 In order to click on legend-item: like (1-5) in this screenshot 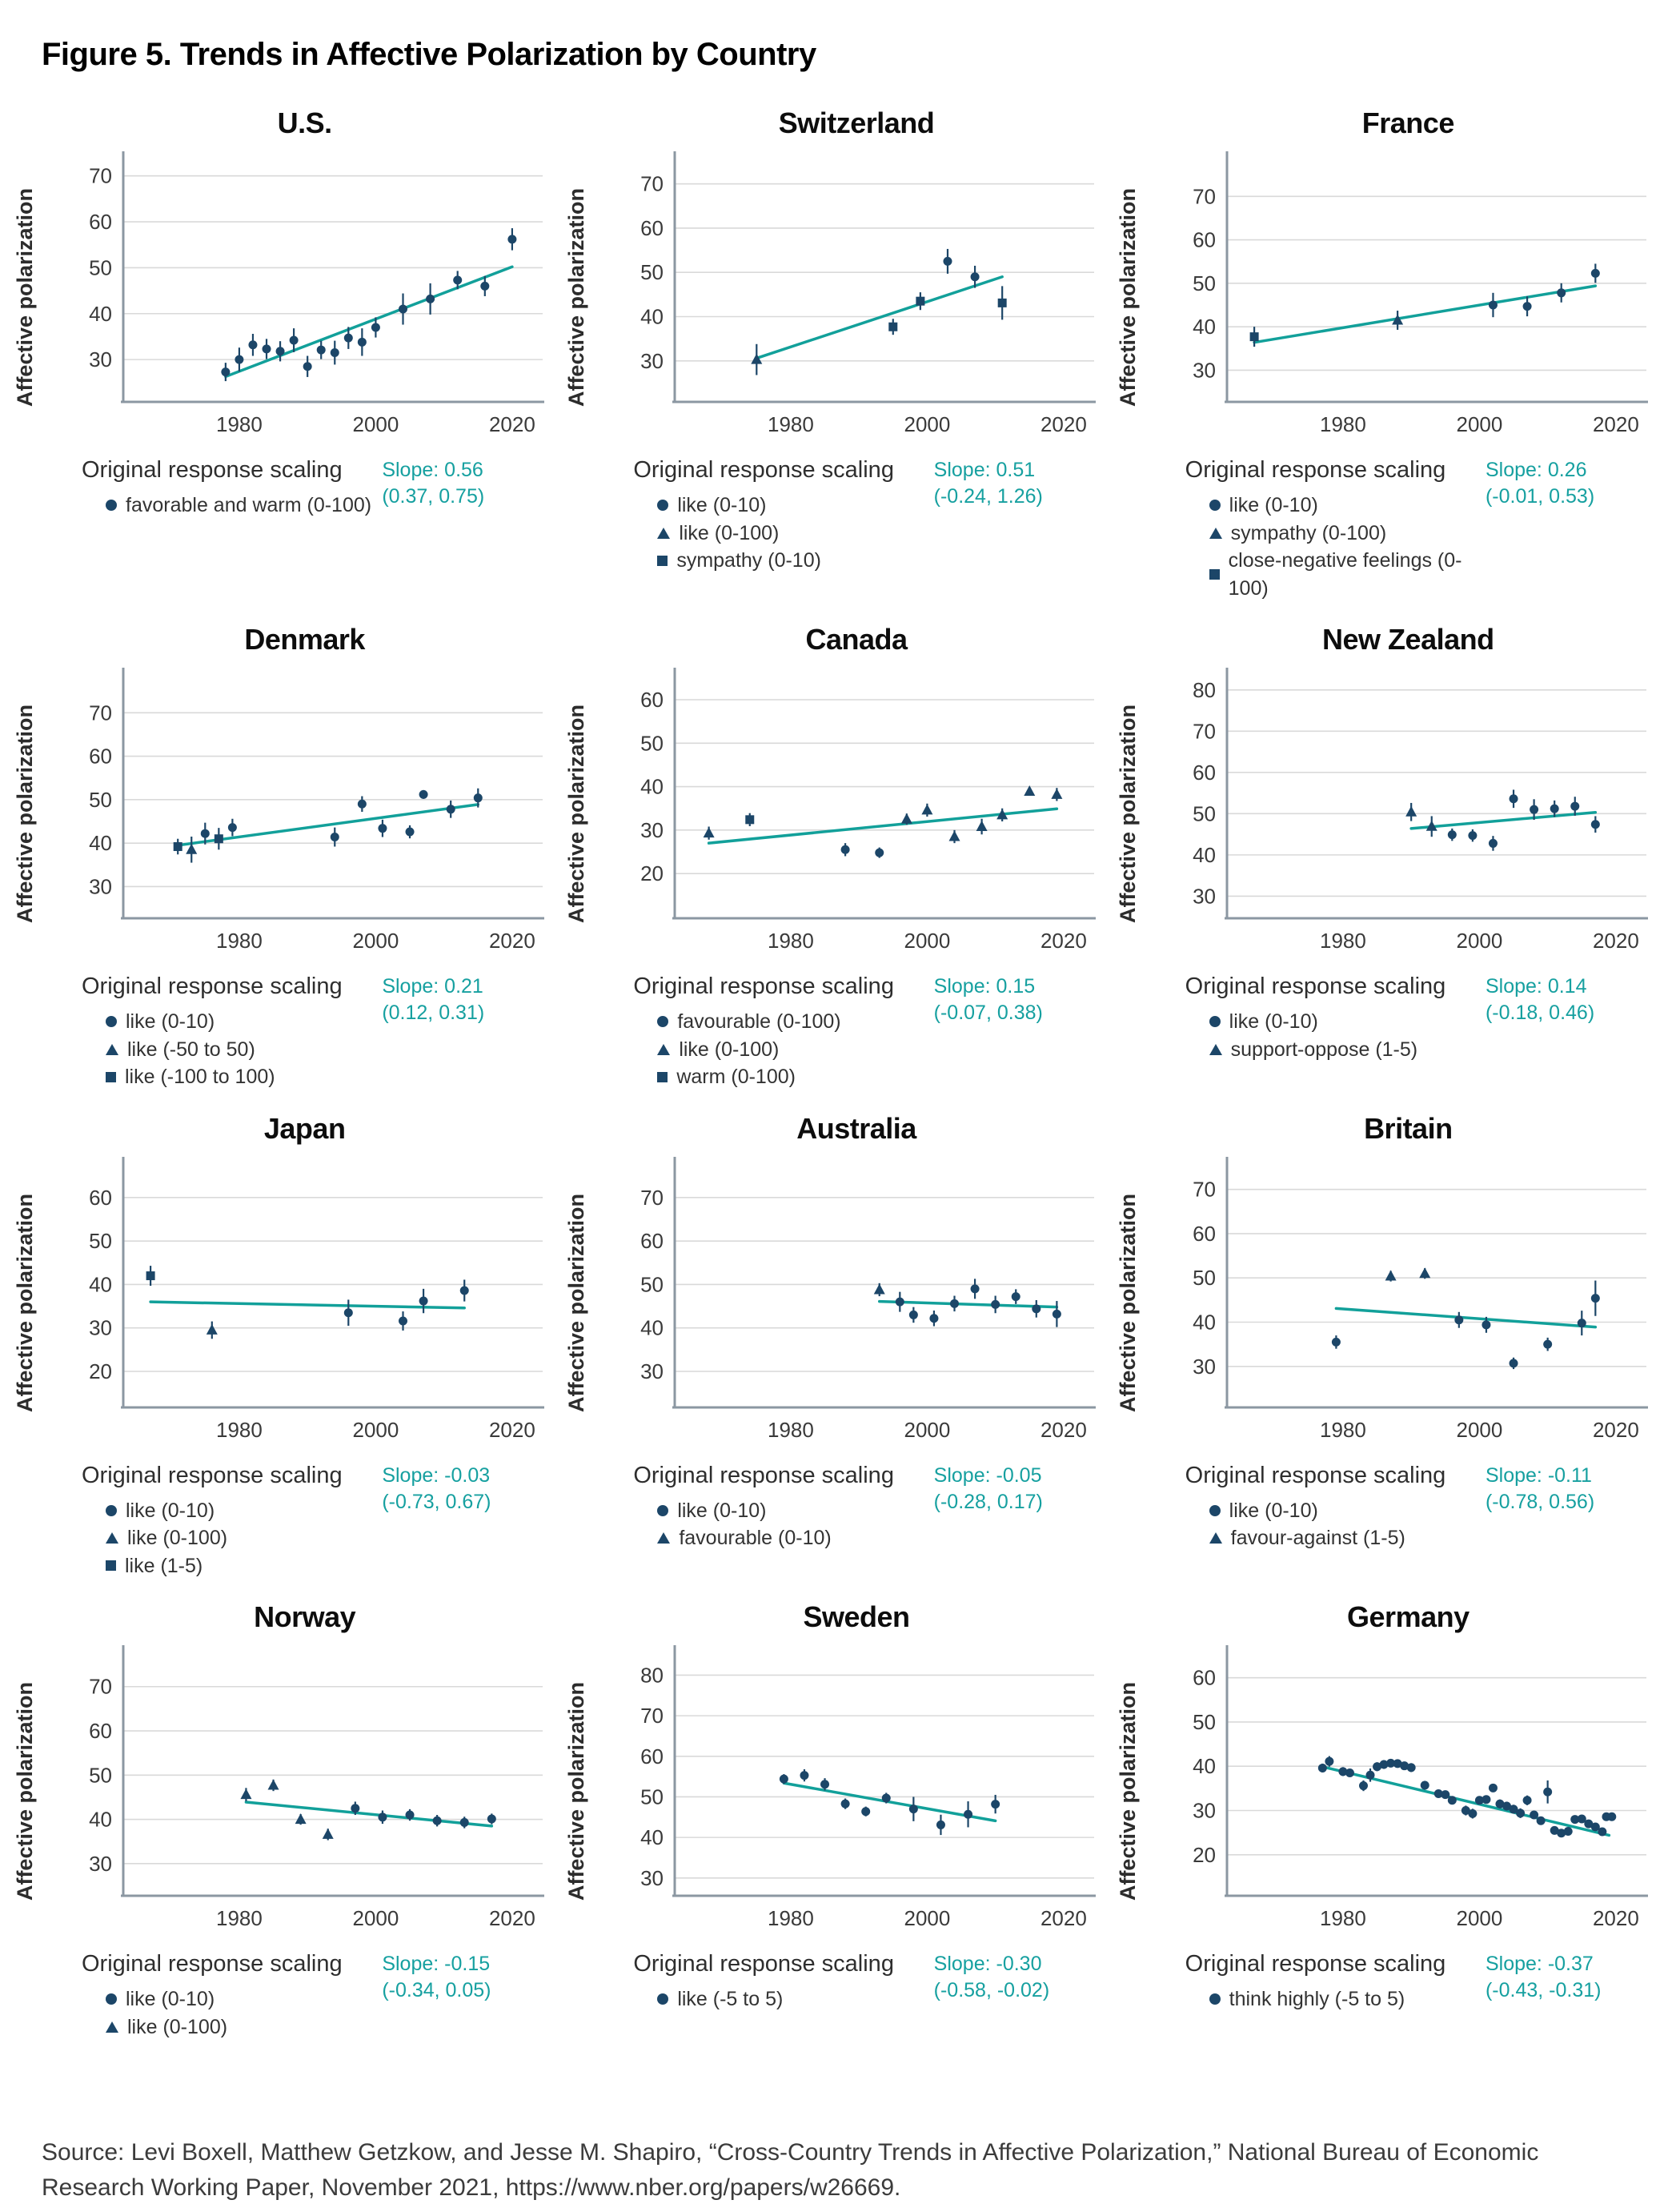, I will do `click(244, 1566)`.